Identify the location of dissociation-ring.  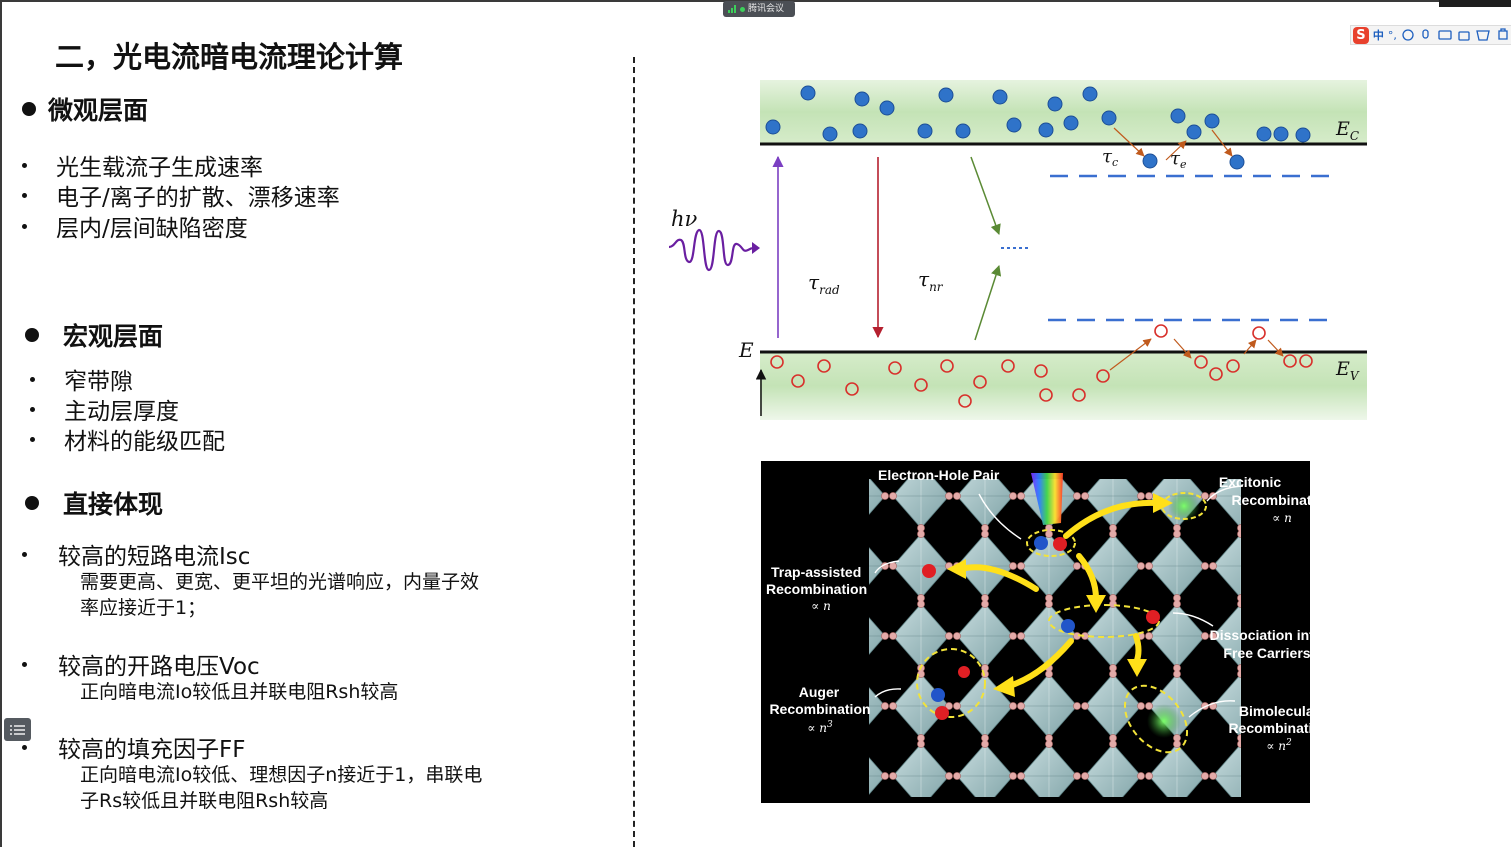
(1104, 621).